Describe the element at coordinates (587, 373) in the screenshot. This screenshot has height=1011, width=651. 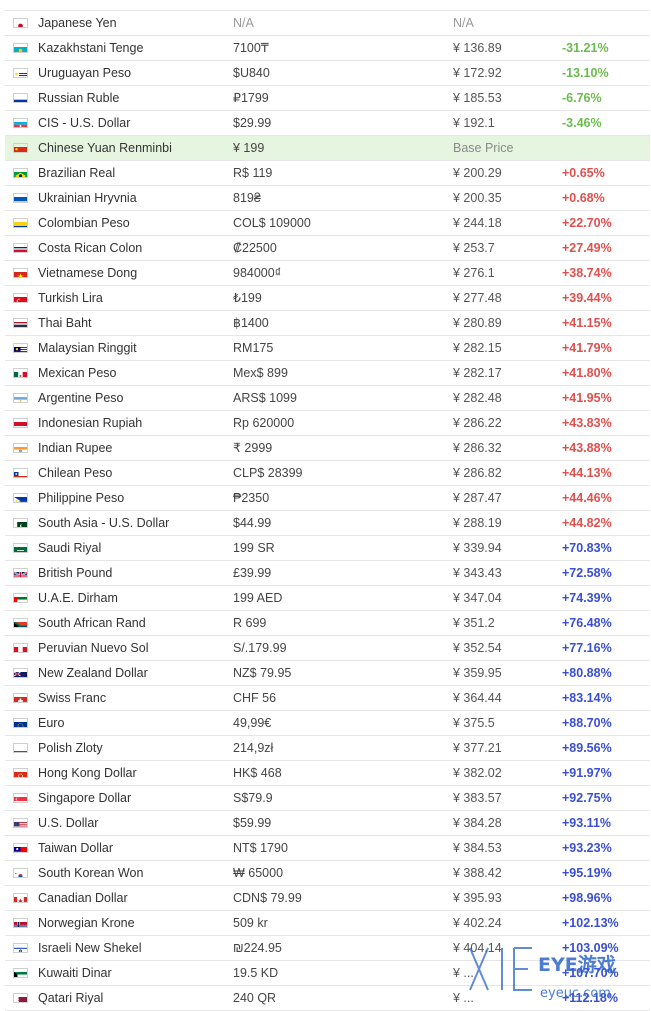
I see `price-difference: +41.80%` at that location.